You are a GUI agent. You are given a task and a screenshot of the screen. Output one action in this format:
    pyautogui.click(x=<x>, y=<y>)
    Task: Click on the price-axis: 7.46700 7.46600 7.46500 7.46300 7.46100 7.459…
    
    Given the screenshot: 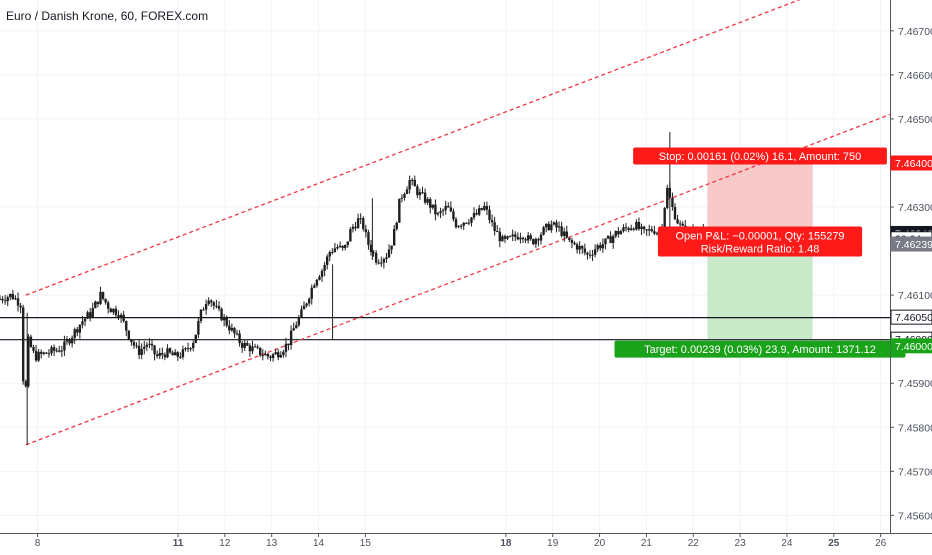 What is the action you would take?
    pyautogui.click(x=911, y=274)
    